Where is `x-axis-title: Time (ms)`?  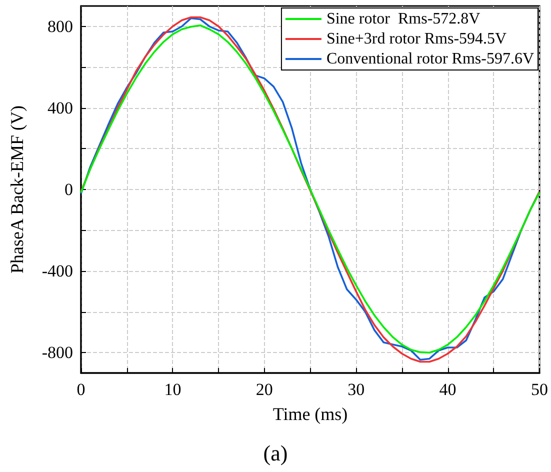 x-axis-title: Time (ms) is located at coordinates (310, 414).